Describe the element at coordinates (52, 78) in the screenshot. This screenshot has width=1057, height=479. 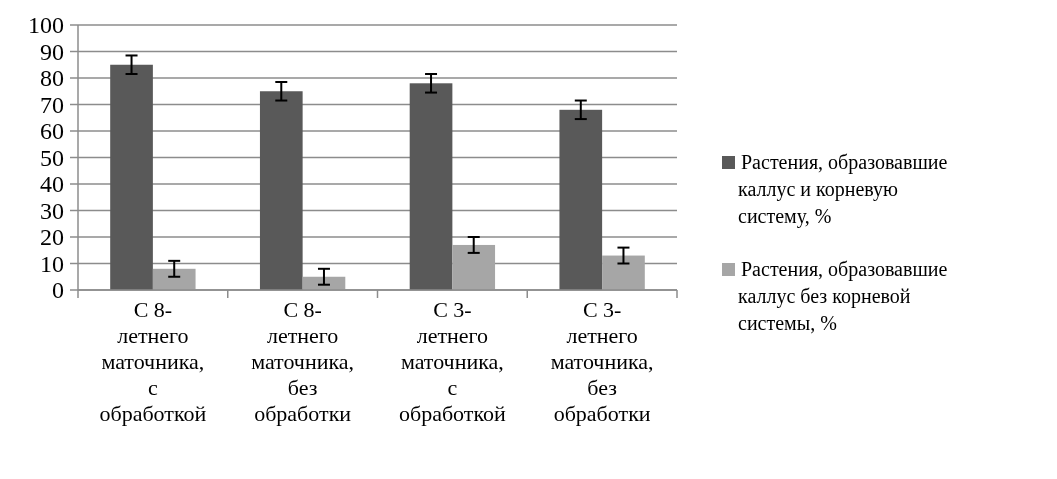
I see `y-tick-label: 80` at that location.